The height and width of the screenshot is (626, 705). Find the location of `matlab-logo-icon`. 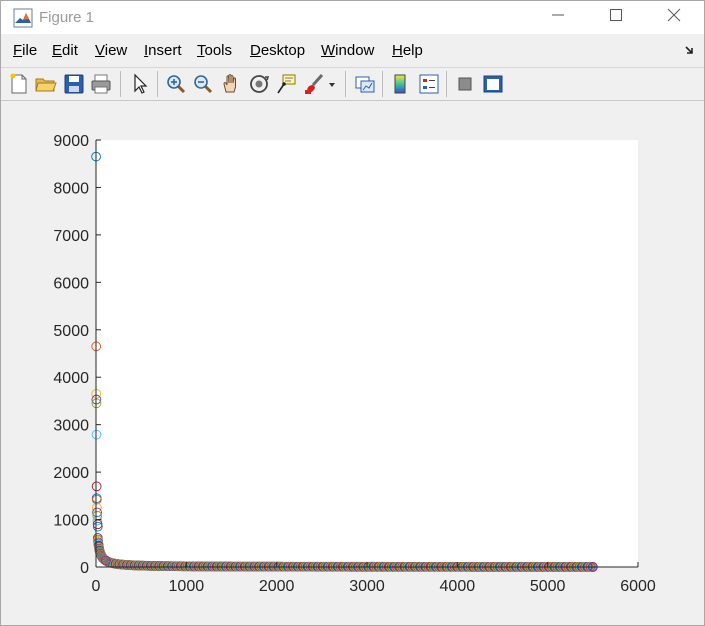

matlab-logo-icon is located at coordinates (23, 18).